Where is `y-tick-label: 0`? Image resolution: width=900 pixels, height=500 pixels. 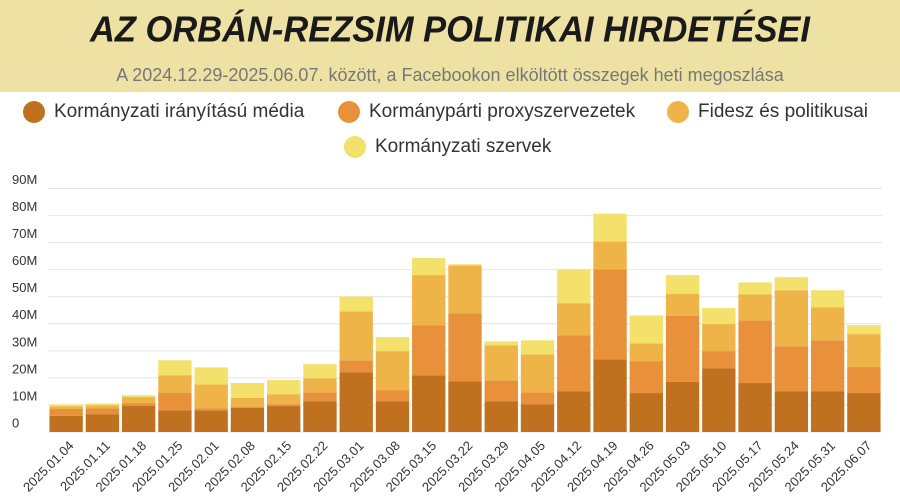
y-tick-label: 0 is located at coordinates (15, 422).